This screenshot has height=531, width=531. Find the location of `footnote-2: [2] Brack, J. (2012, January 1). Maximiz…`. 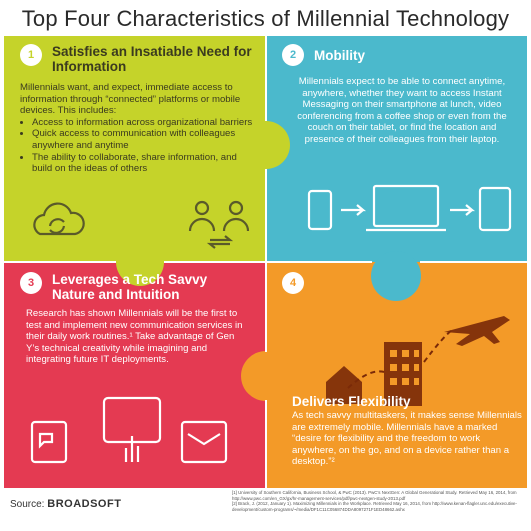

footnote-2: [2] Brack, J. (2012, January 1). Maximiz… is located at coordinates (374, 506).